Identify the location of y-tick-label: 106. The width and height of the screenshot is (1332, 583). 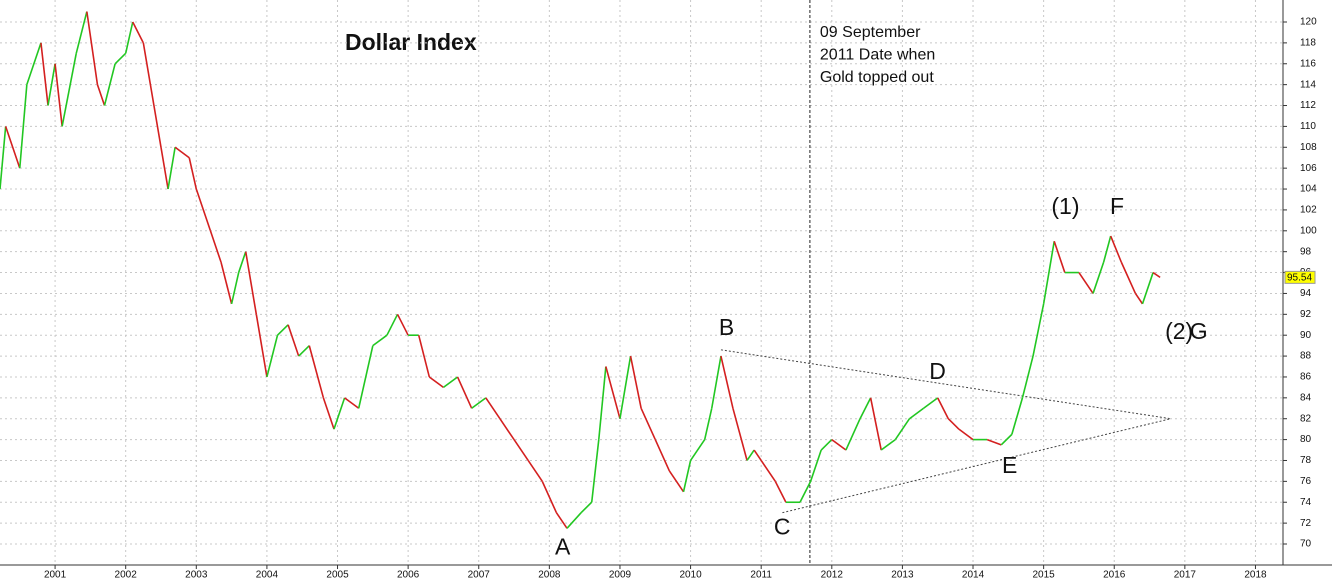
(1308, 168).